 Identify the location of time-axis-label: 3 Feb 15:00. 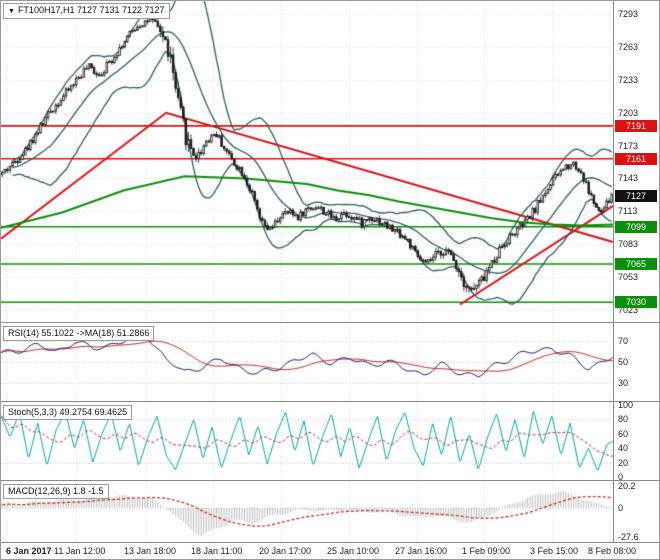
(554, 551).